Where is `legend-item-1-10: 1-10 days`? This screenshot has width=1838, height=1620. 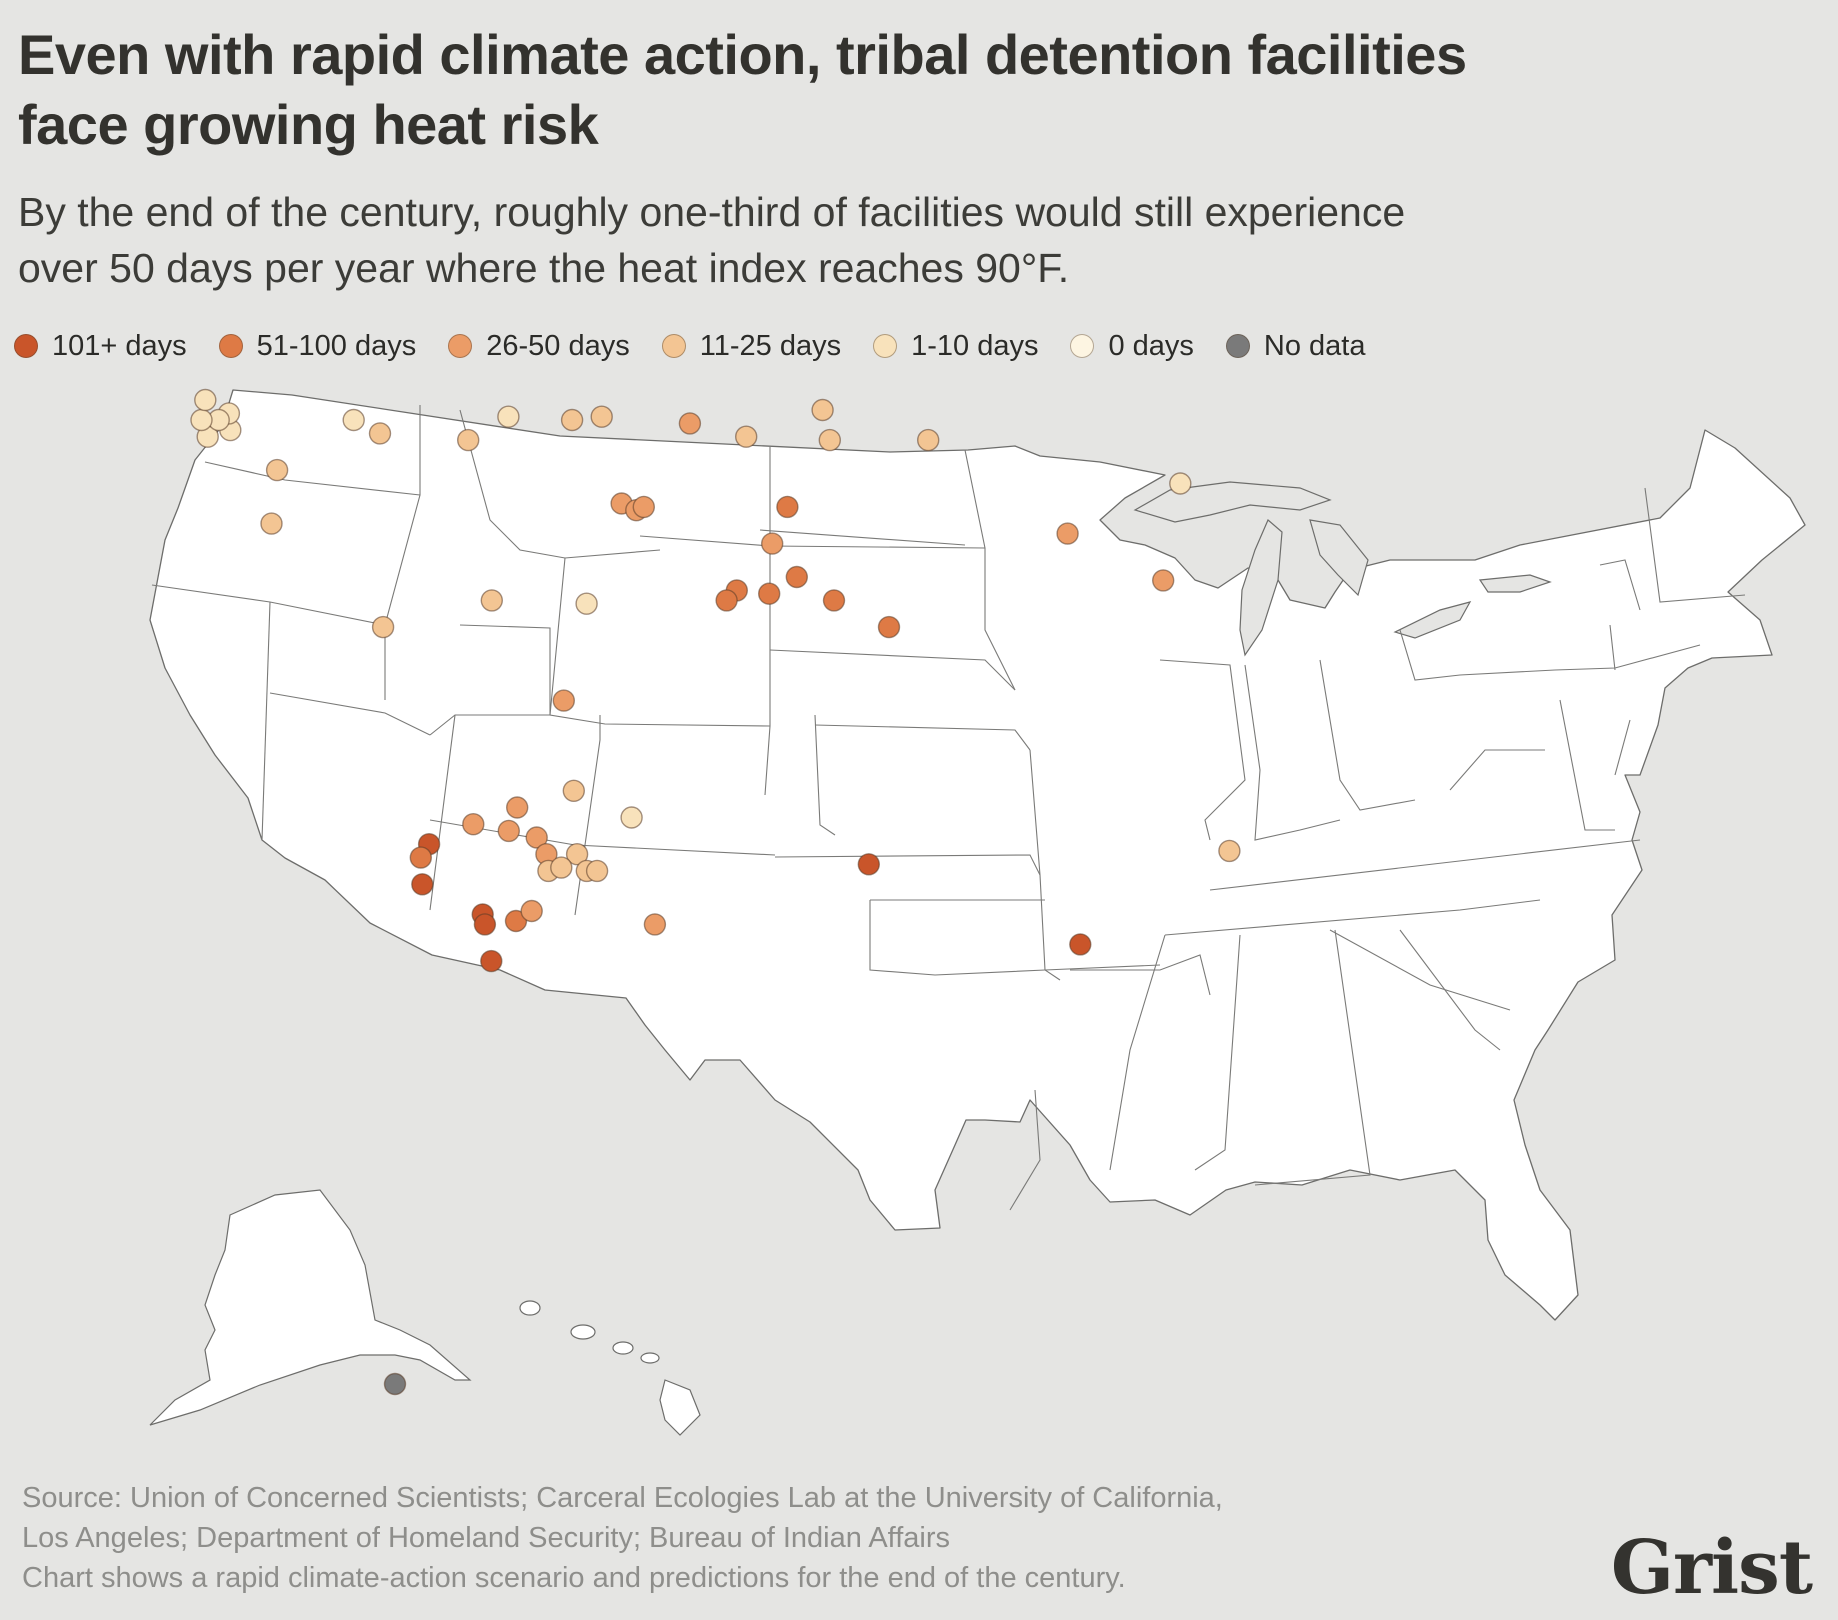 legend-item-1-10: 1-10 days is located at coordinates (955, 346).